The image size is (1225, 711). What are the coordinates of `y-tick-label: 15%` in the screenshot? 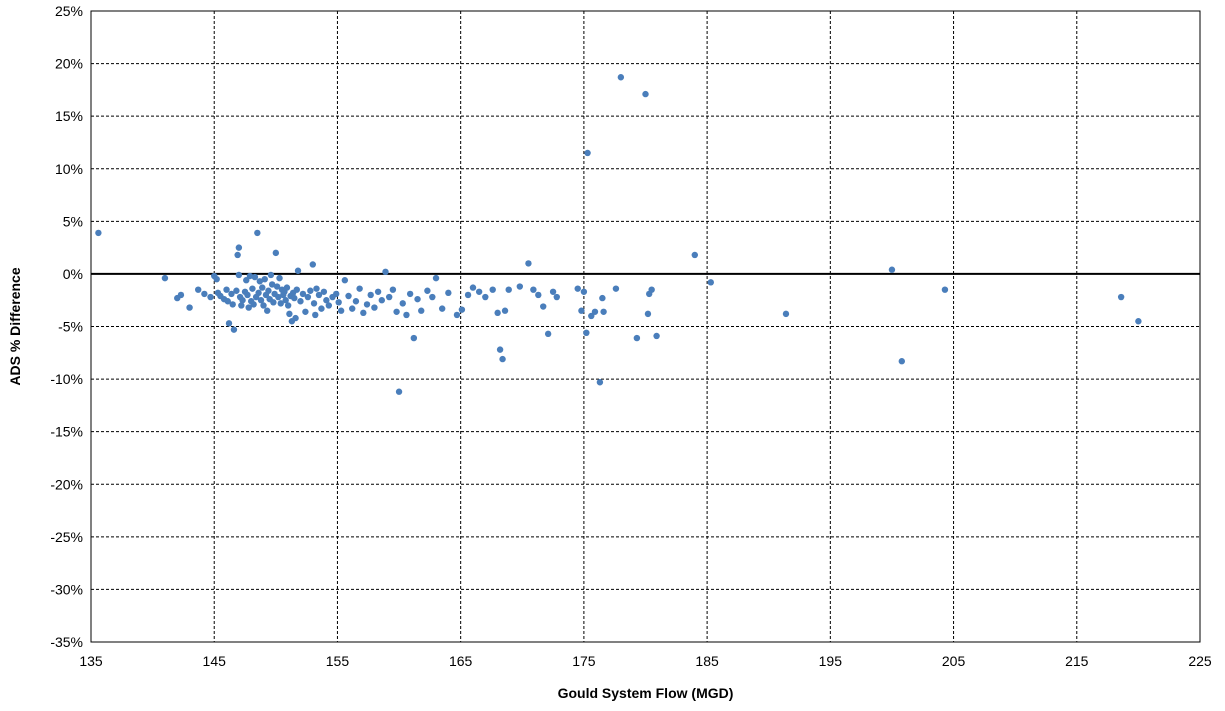 It's located at (69, 116).